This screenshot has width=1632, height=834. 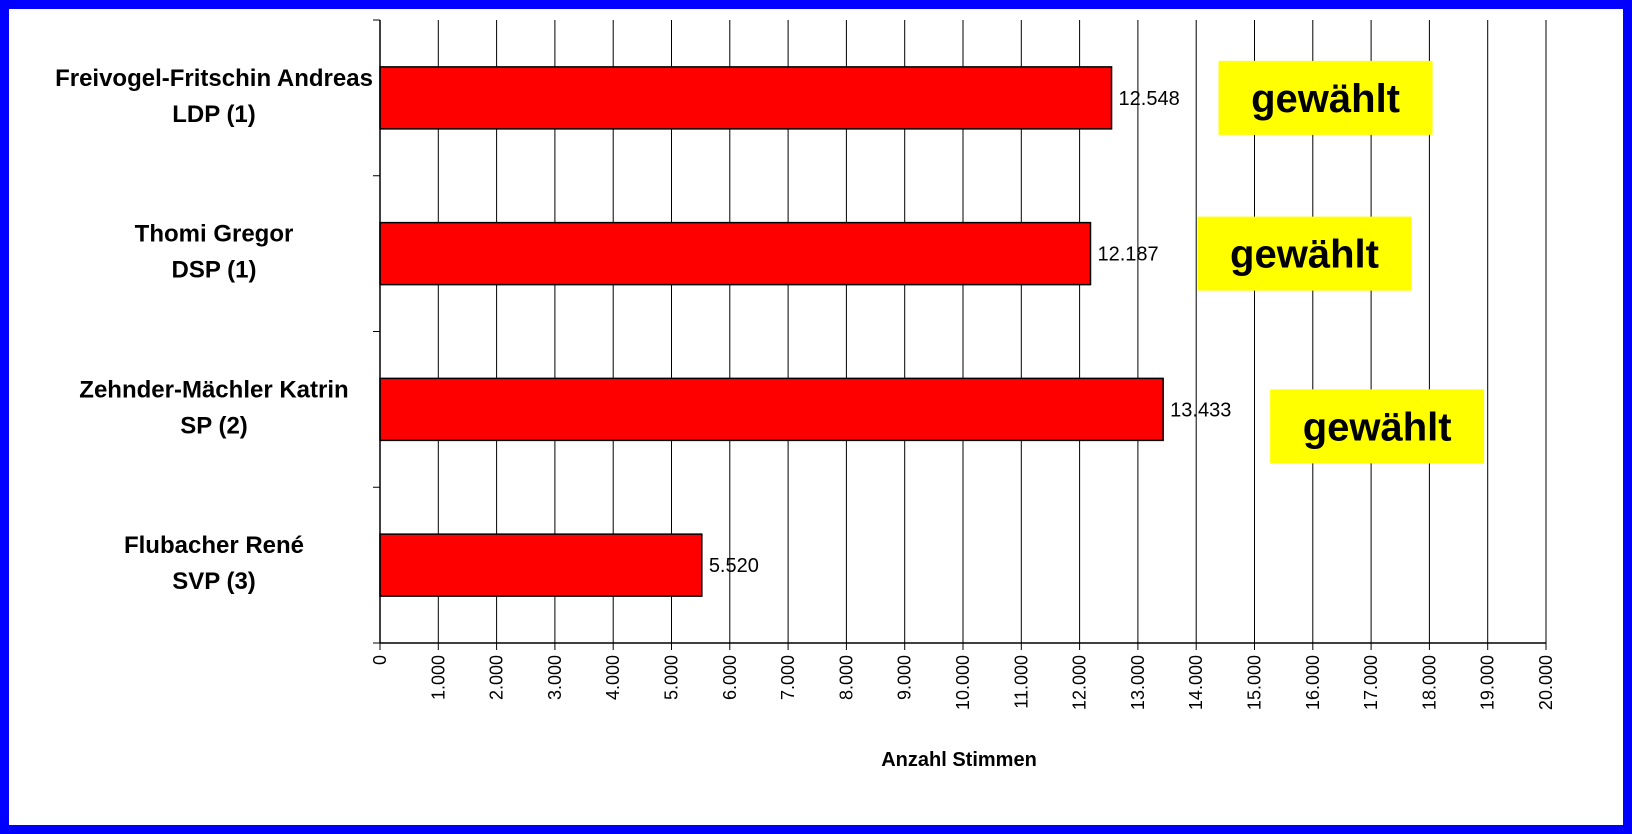 What do you see at coordinates (214, 234) in the screenshot?
I see `category-label: Thomi Gregor` at bounding box center [214, 234].